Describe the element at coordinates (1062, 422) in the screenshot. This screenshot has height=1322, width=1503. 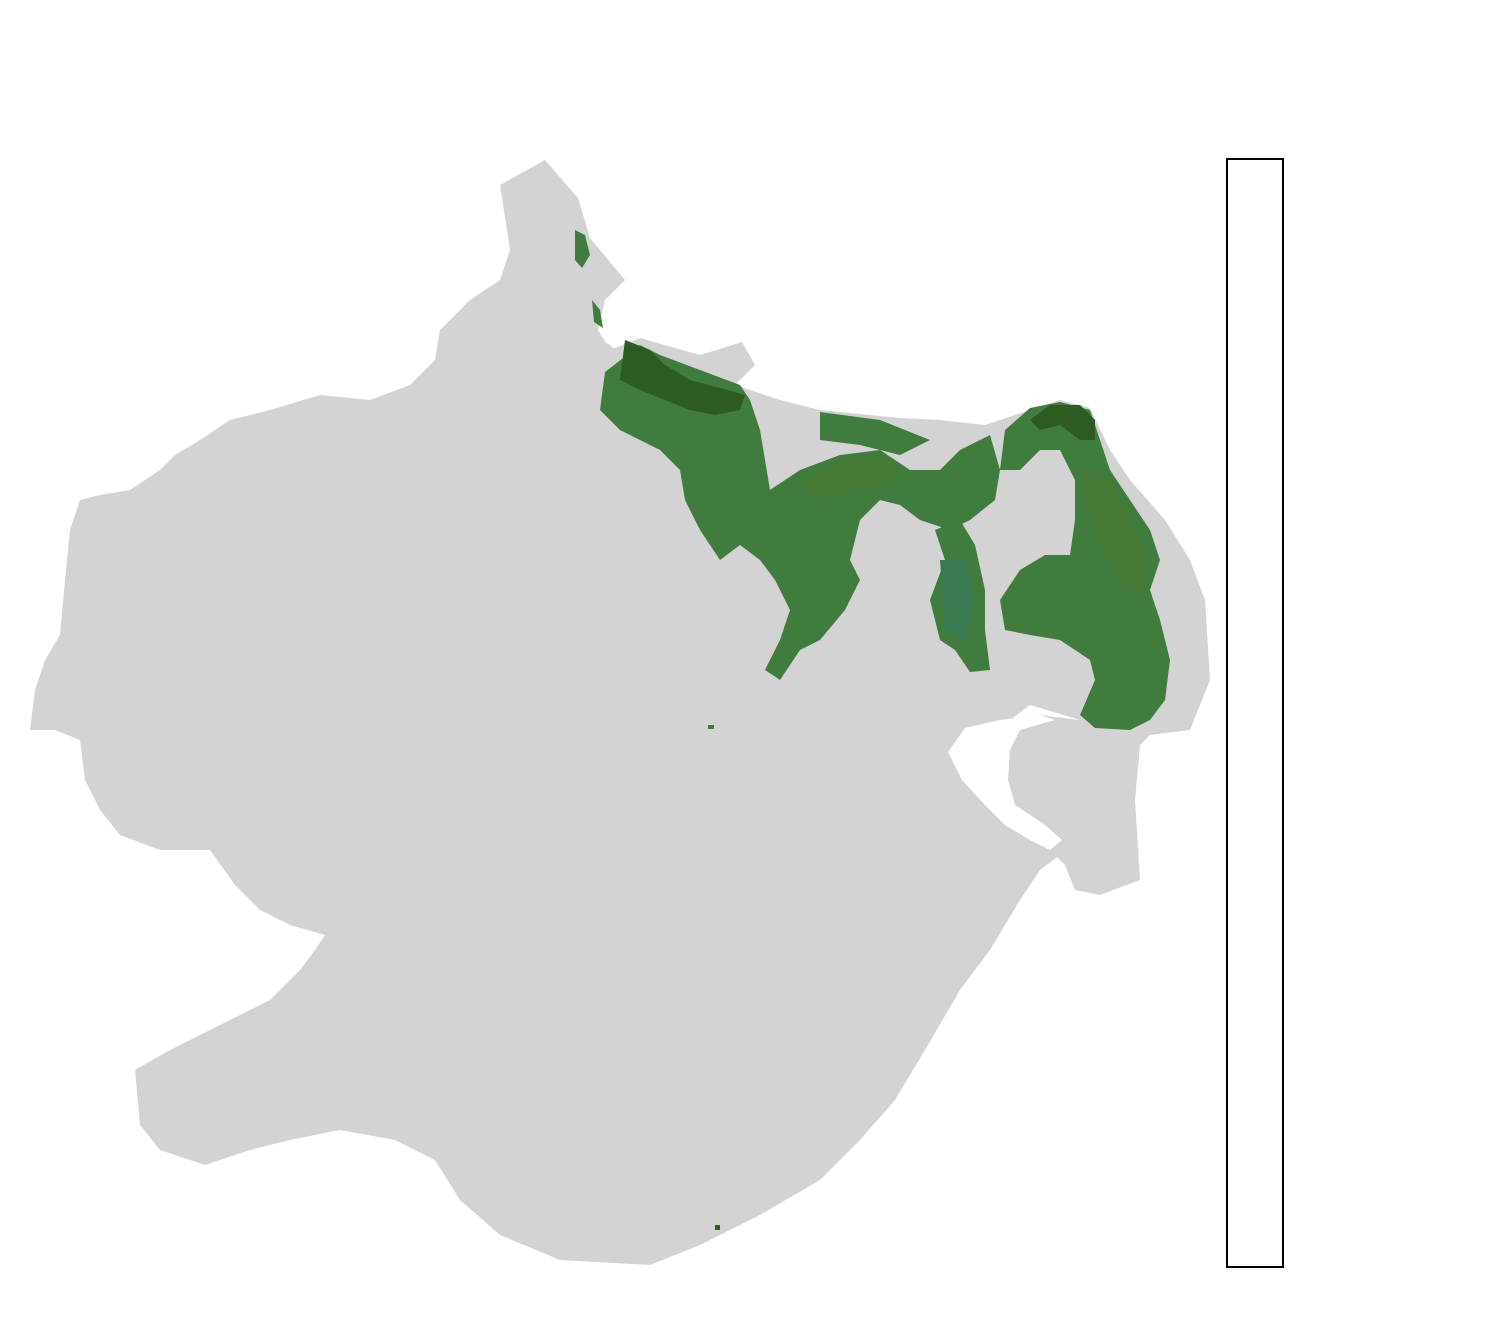
I see `chl-dark-patch-east` at that location.